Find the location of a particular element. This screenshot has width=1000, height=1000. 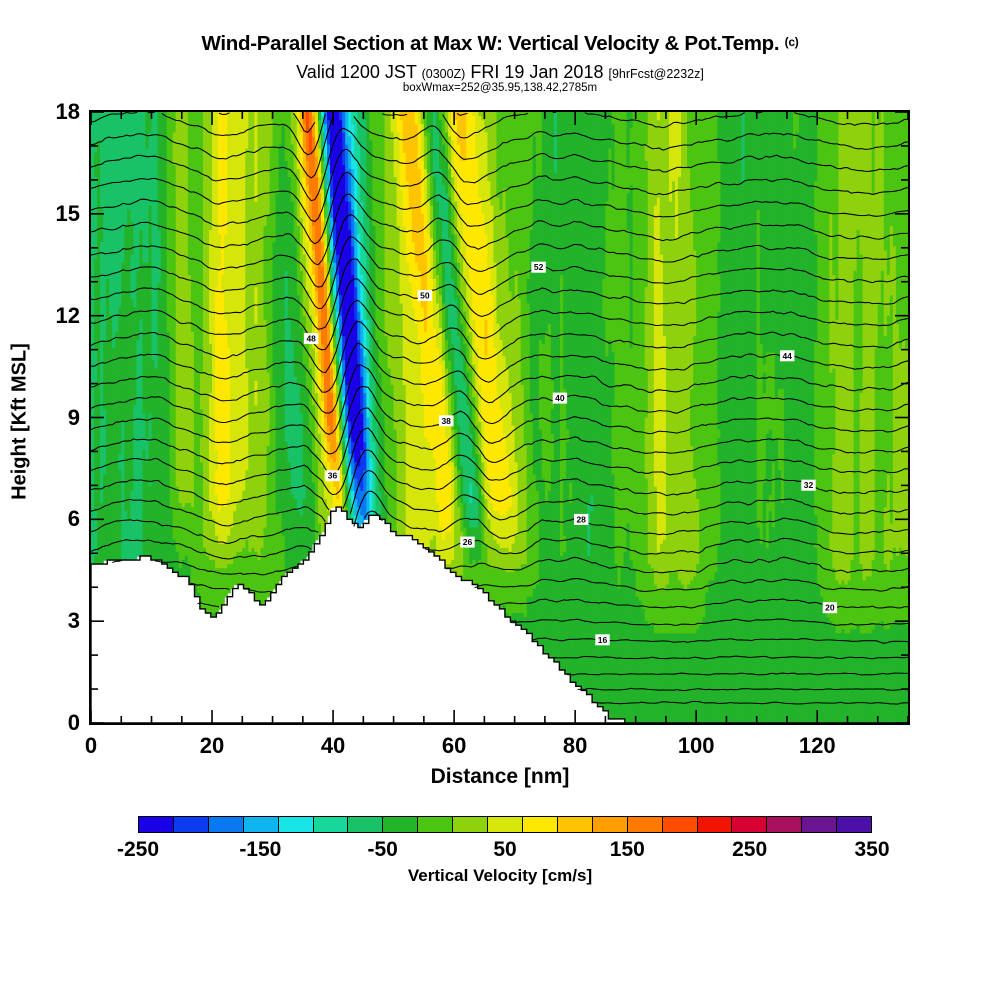

colorbar is located at coordinates (505, 824).